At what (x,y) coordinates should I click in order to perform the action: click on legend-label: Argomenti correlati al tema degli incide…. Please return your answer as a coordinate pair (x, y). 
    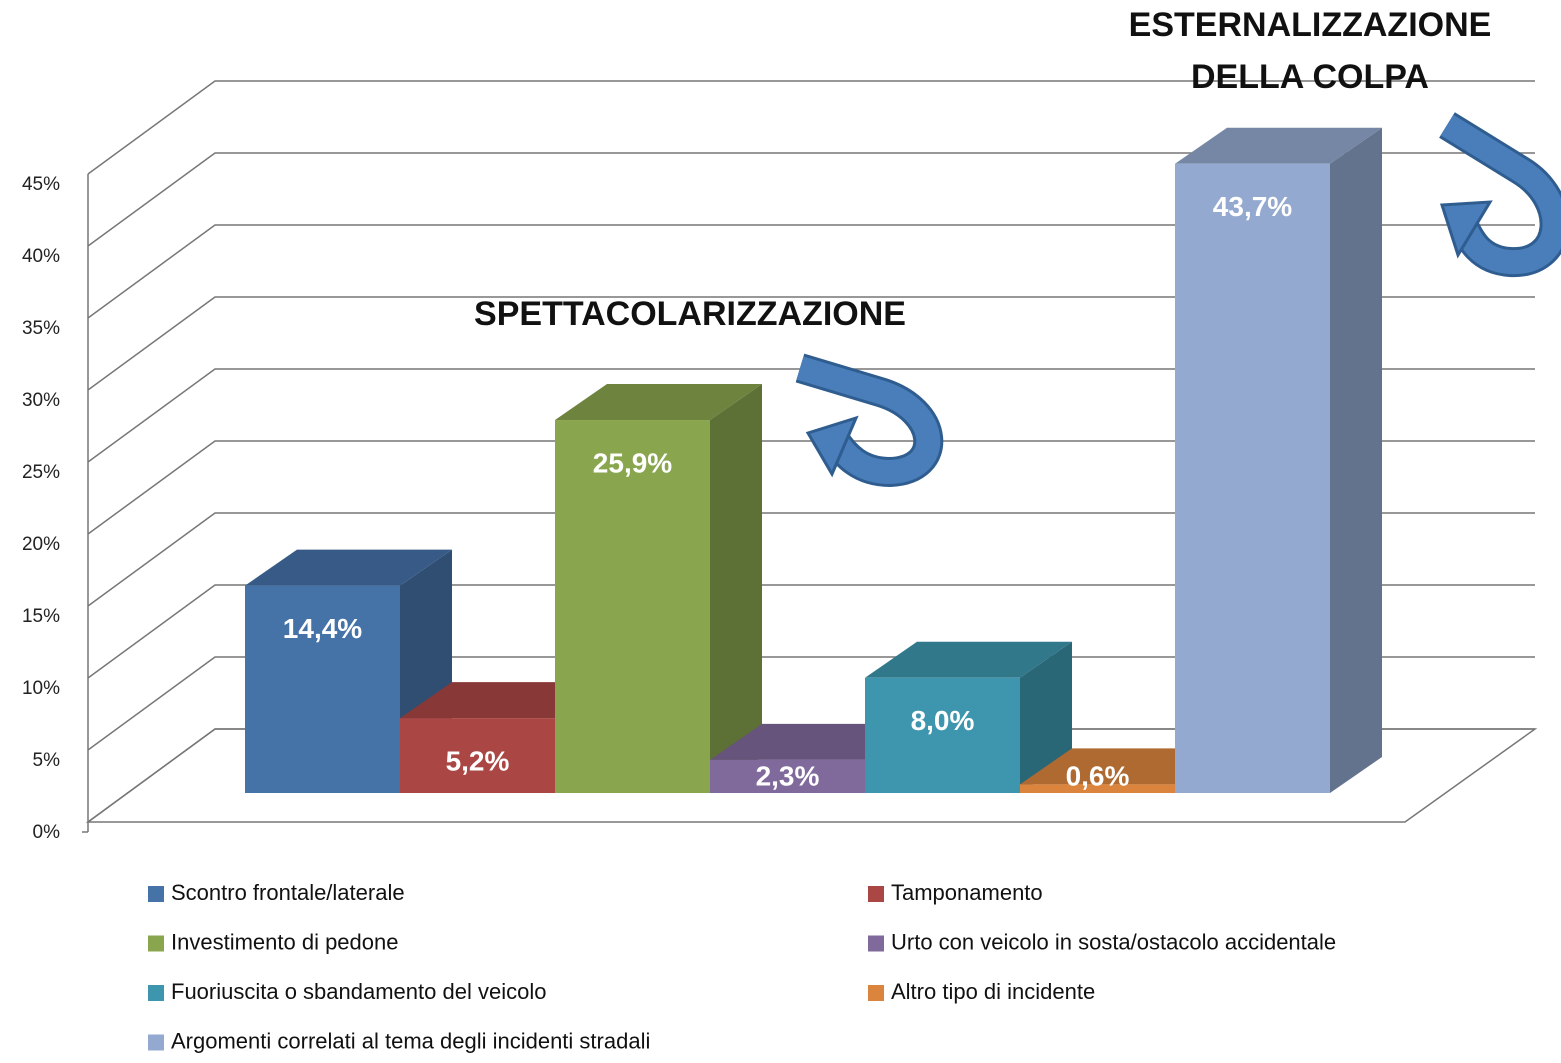
    Looking at the image, I should click on (410, 1040).